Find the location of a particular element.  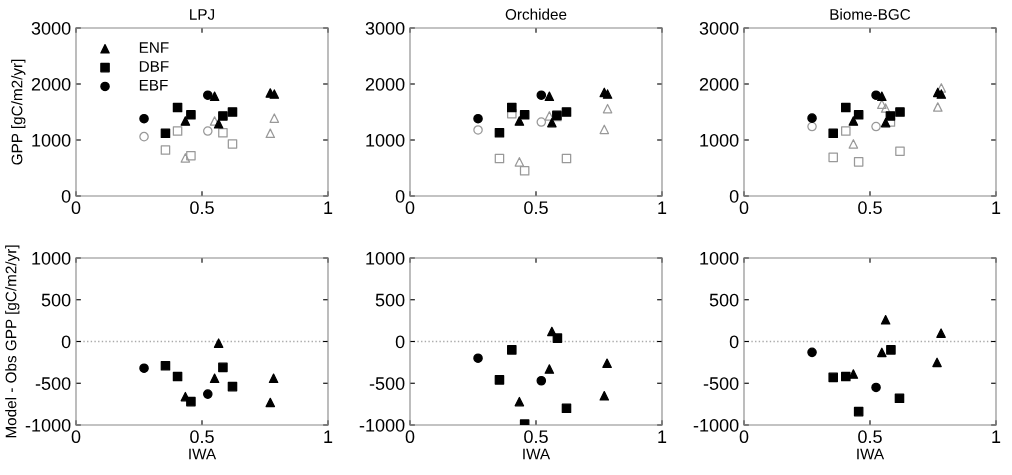

legend-label: EBF is located at coordinates (153, 85).